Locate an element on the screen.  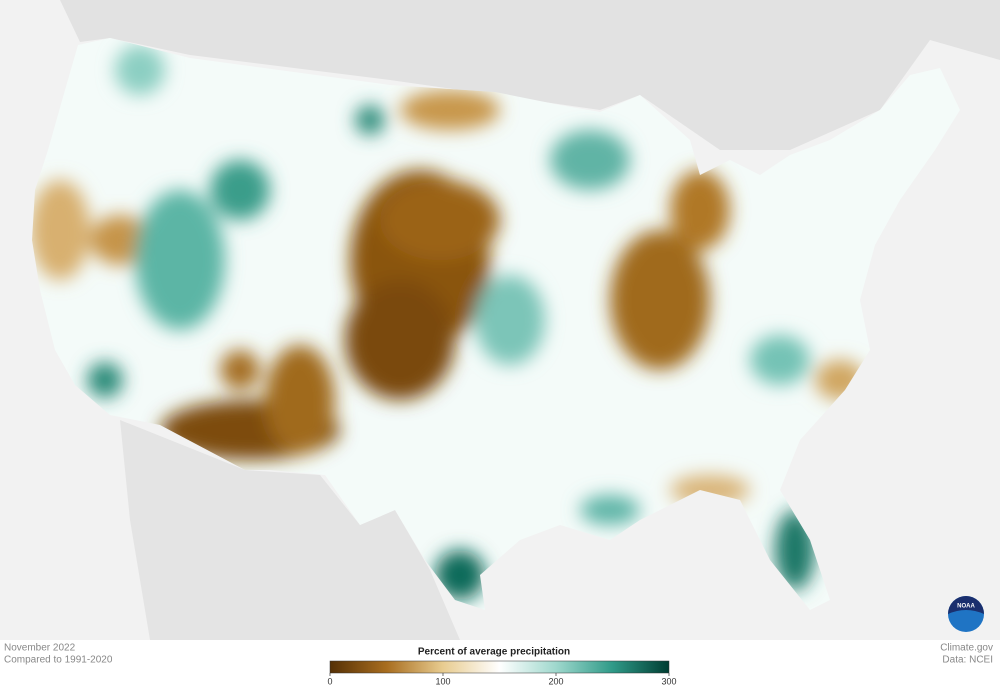
noaa-logo-top is located at coordinates (966, 605).